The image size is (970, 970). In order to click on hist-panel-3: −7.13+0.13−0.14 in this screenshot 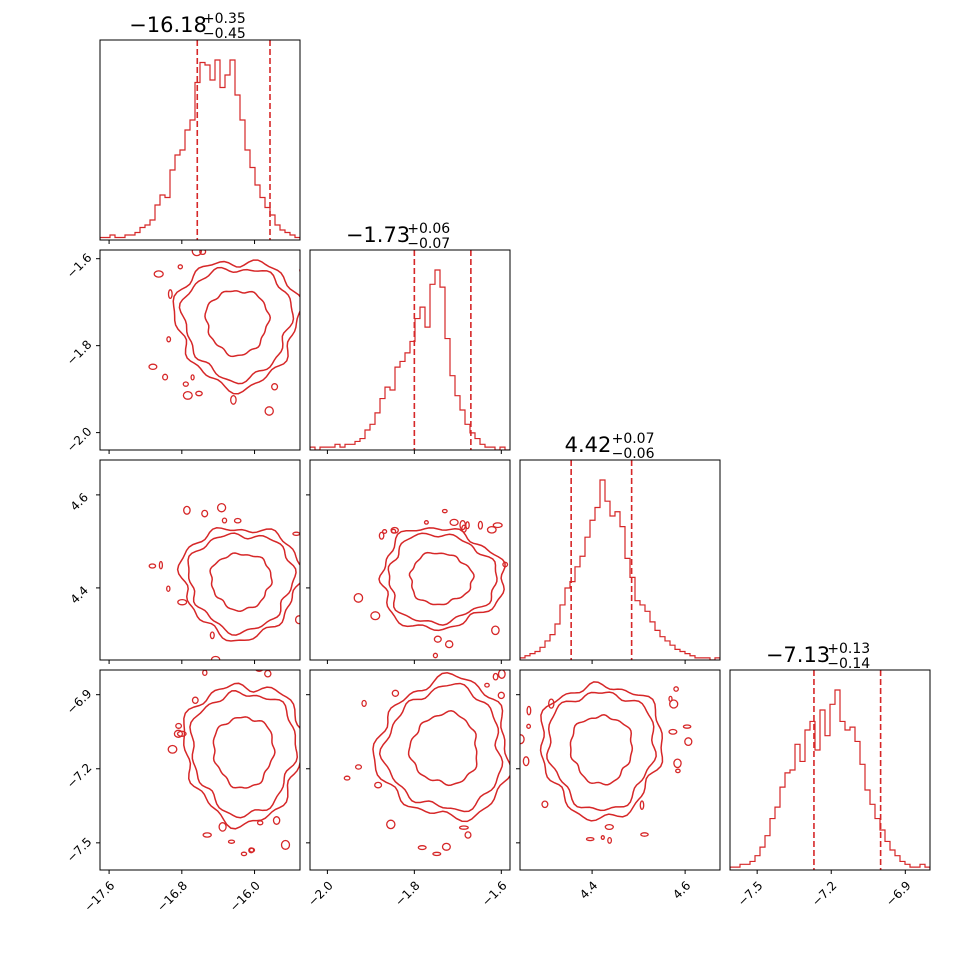, I will do `click(830, 756)`.